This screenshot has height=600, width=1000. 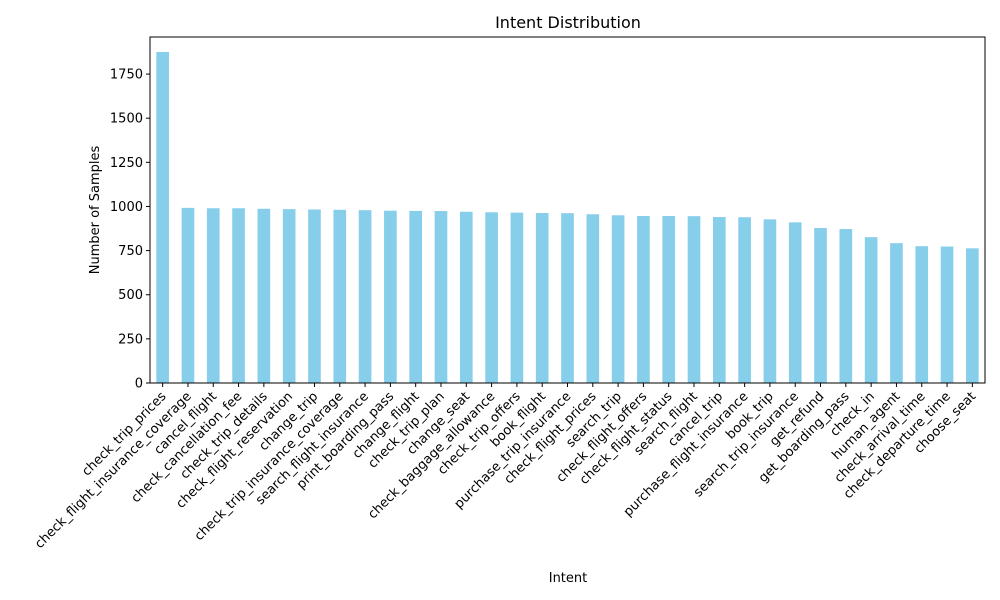 What do you see at coordinates (947, 314) in the screenshot?
I see `bar-check_departure_time` at bounding box center [947, 314].